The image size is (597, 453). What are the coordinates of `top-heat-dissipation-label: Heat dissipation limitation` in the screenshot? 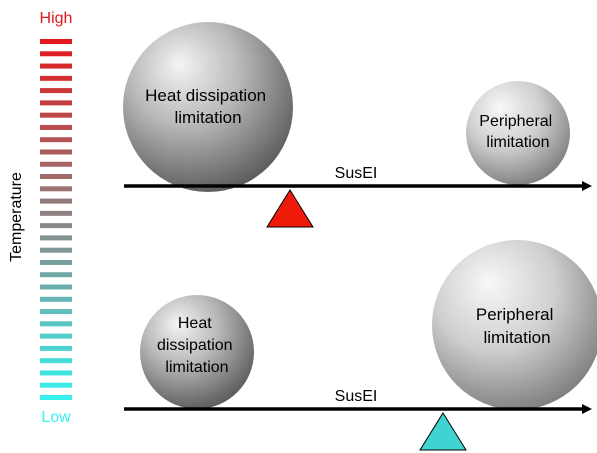 It's located at (208, 106).